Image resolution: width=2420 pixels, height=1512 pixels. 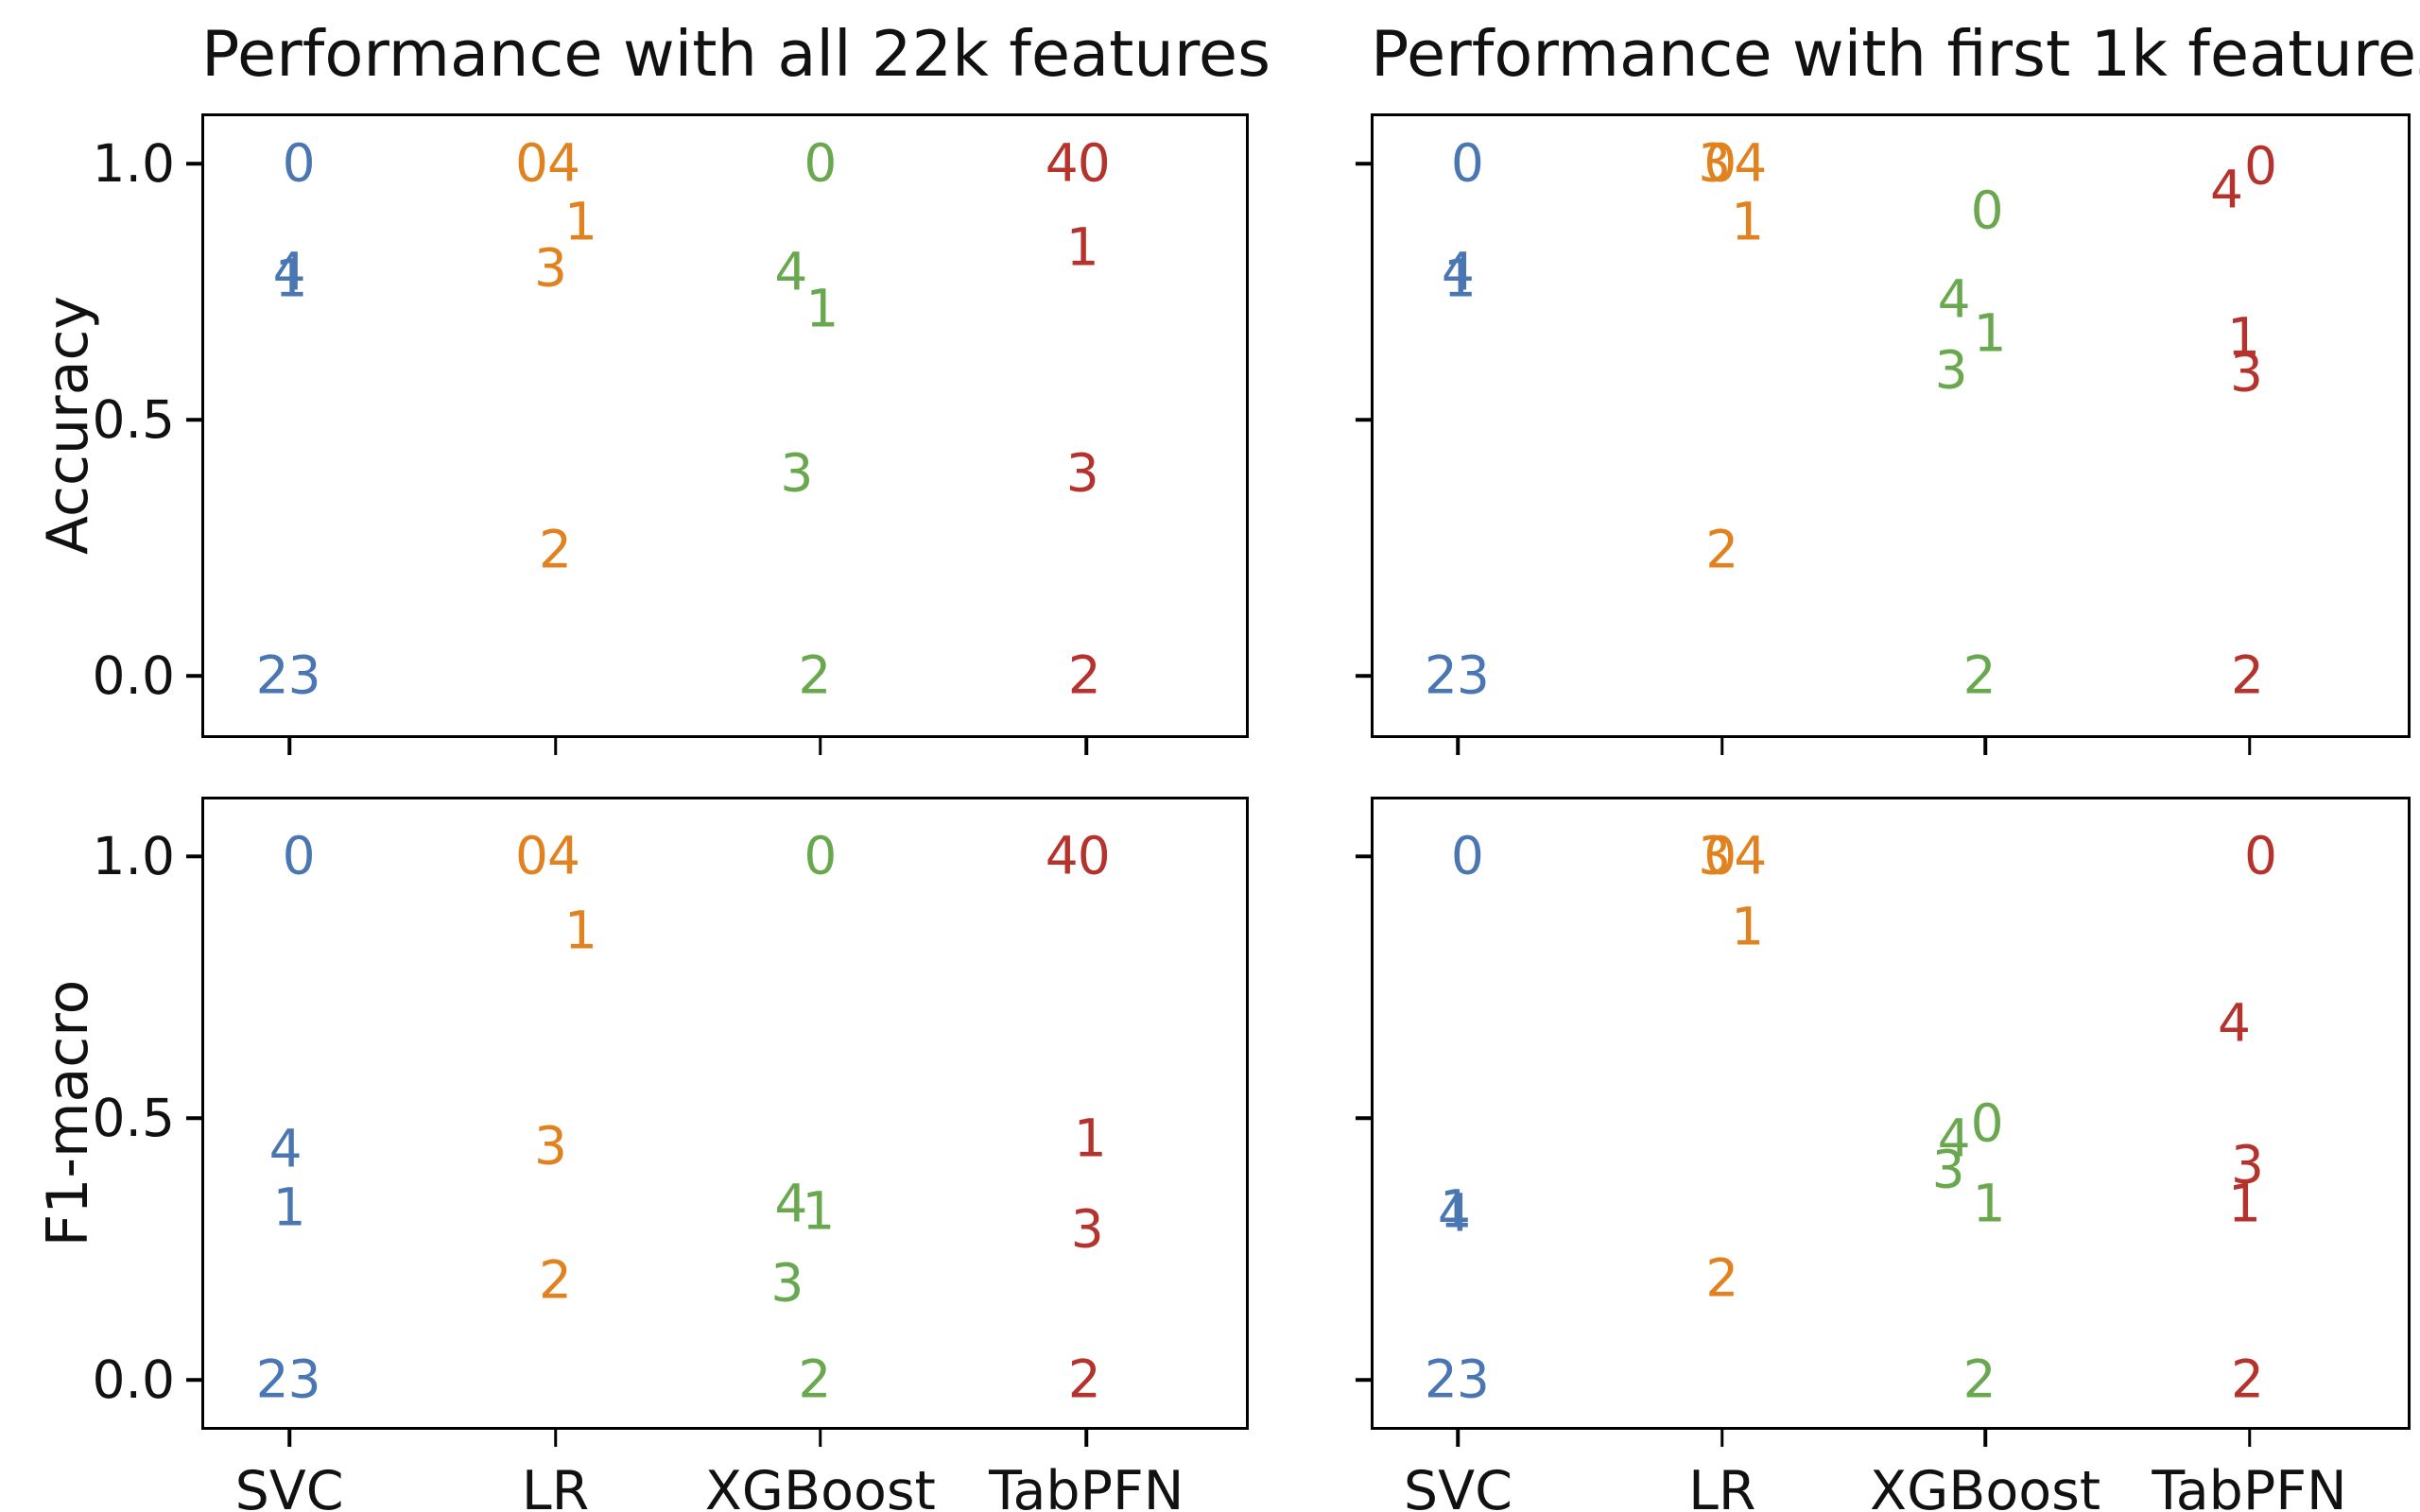 What do you see at coordinates (1987, 1123) in the screenshot?
I see `data-point-xgboost-dataset-0: 0` at bounding box center [1987, 1123].